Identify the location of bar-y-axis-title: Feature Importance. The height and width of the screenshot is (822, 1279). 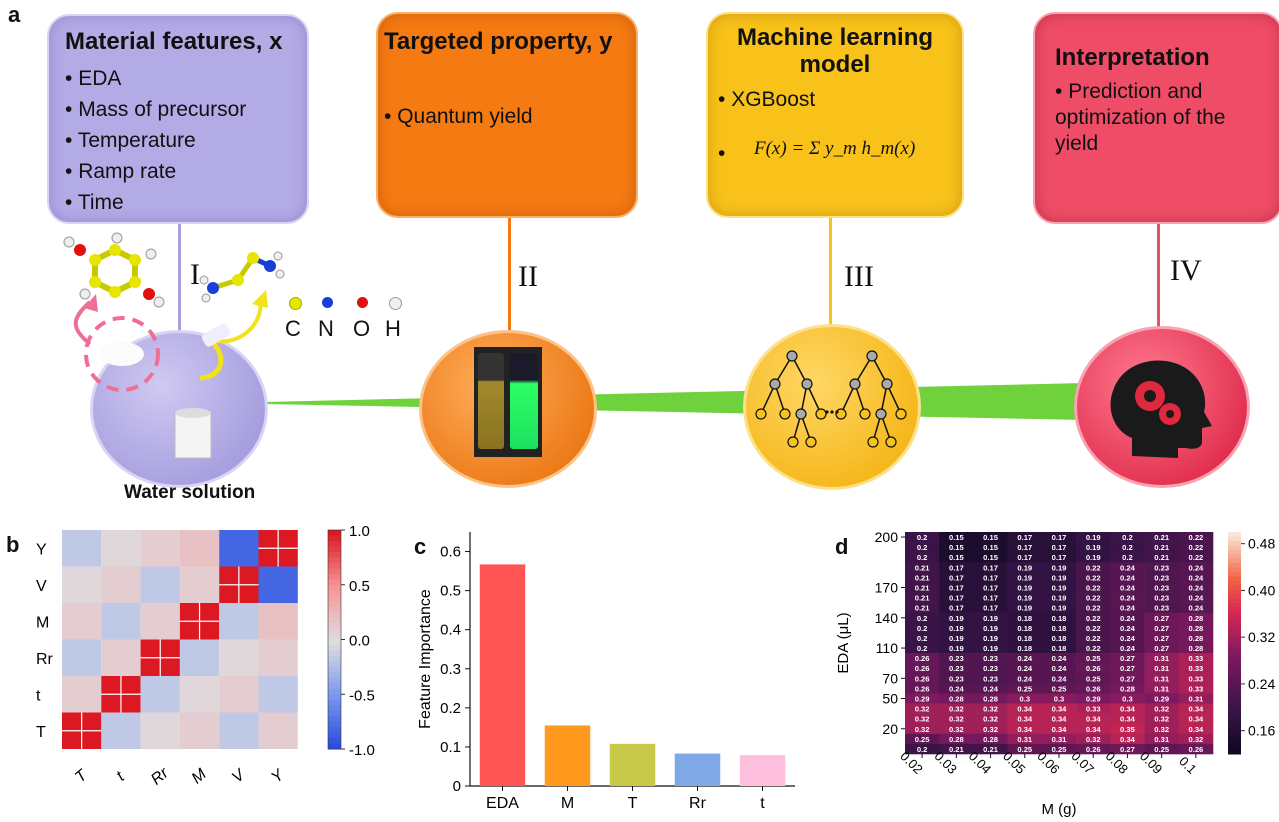
(425, 659).